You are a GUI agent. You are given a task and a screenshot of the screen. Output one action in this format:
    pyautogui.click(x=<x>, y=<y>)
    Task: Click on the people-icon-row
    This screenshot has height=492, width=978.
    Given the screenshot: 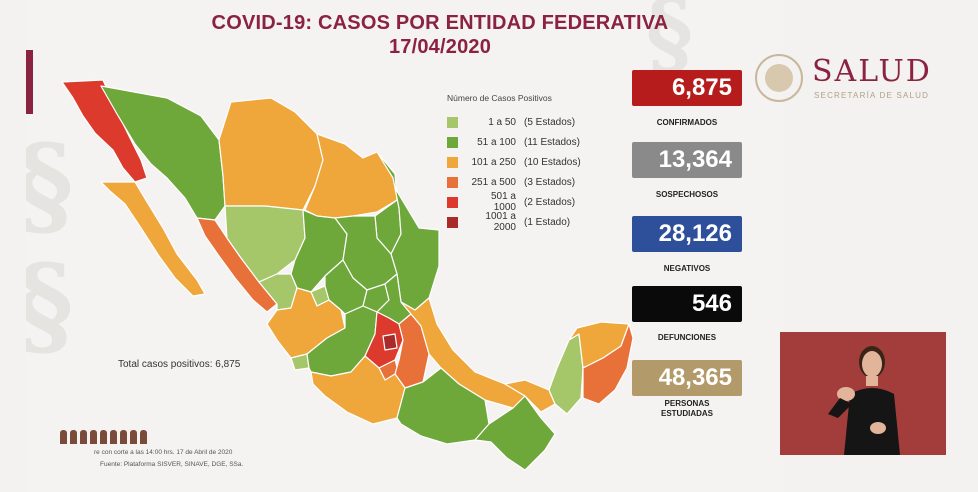 What is the action you would take?
    pyautogui.click(x=103, y=437)
    